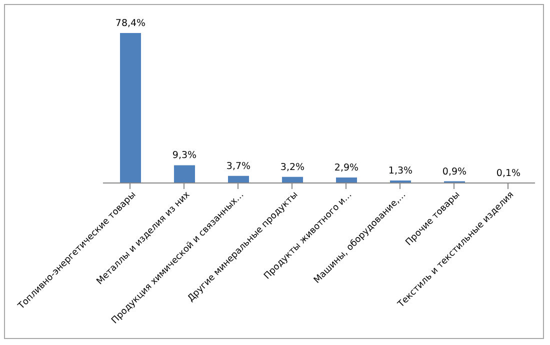 The height and width of the screenshot is (345, 550). What do you see at coordinates (238, 166) in the screenshot?
I see `data-label: 3,7%` at bounding box center [238, 166].